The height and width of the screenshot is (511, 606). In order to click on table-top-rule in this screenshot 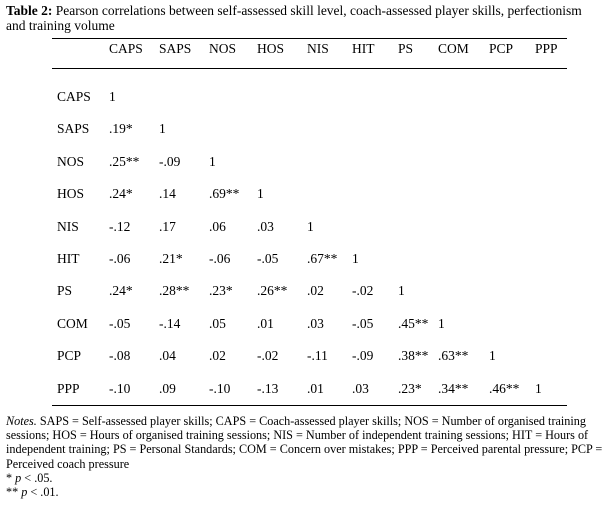, I will do `click(309, 38)`.